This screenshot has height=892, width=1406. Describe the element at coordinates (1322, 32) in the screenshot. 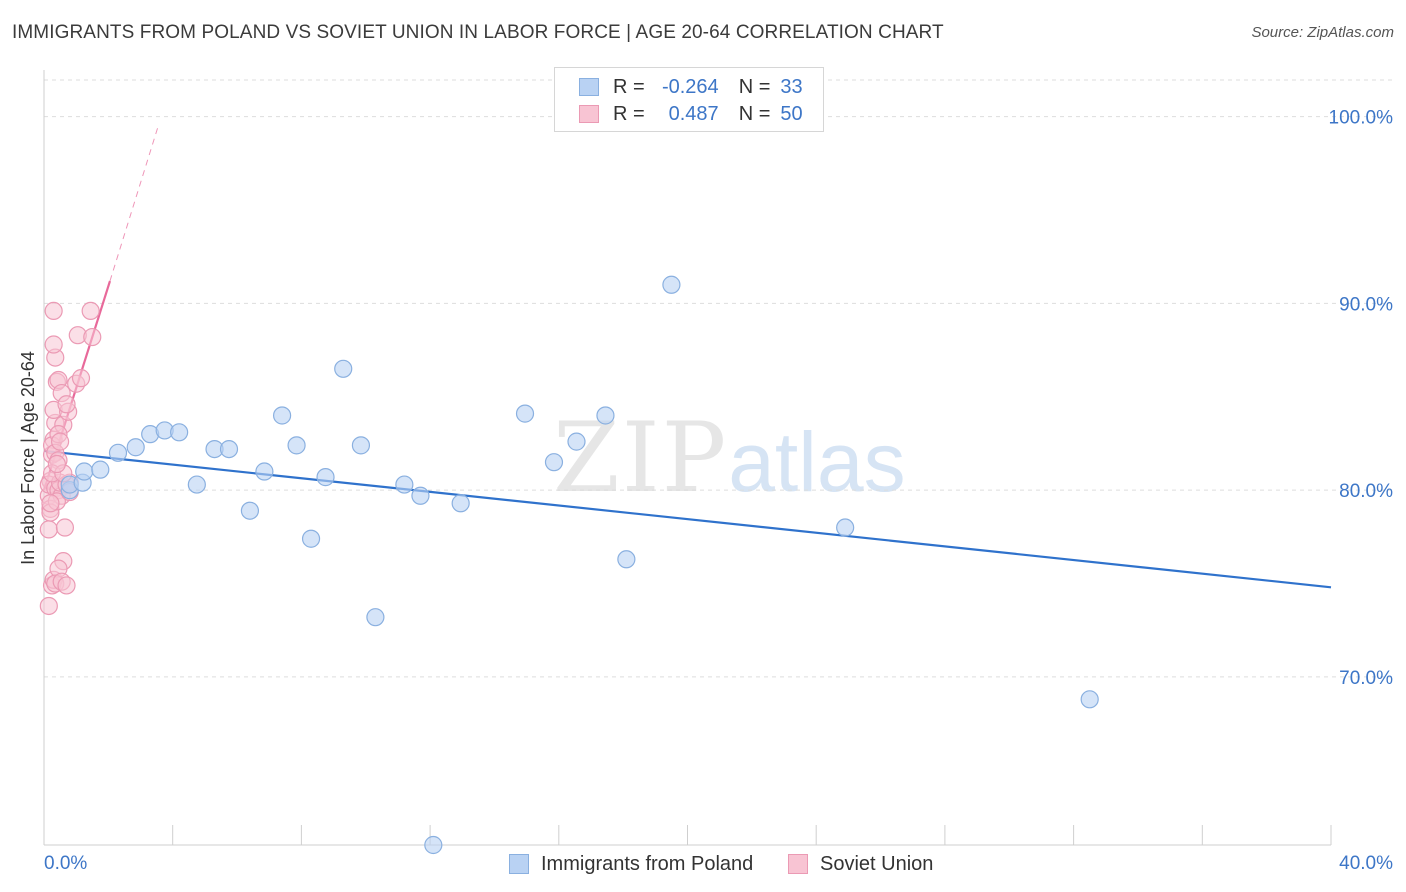

I see `source-credit: Source: ZipAtlas.com` at that location.